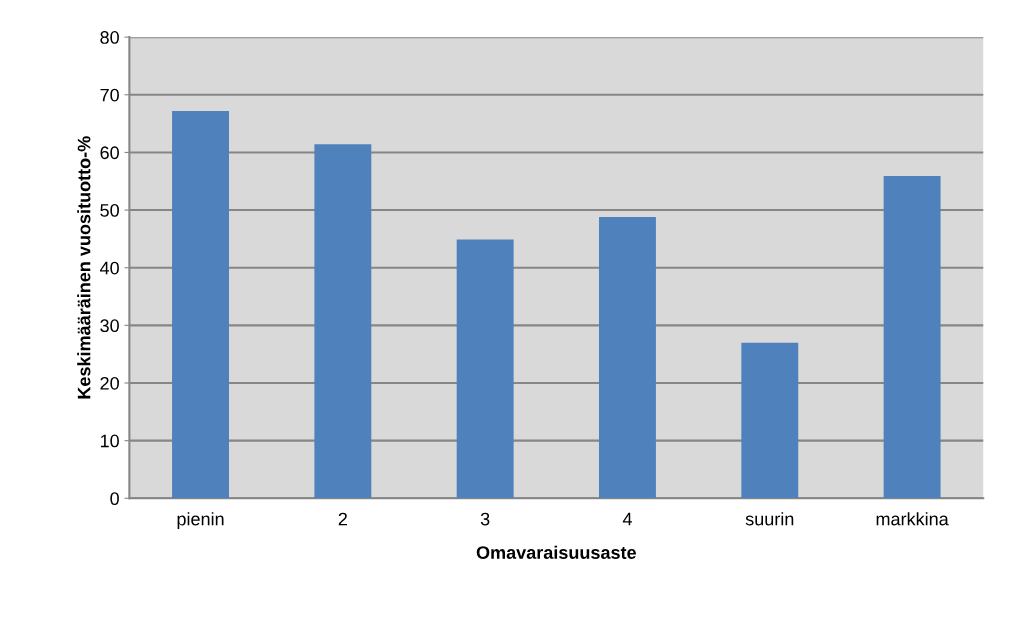 The width and height of the screenshot is (1035, 619). What do you see at coordinates (109, 383) in the screenshot?
I see `y-tick-label: 20` at bounding box center [109, 383].